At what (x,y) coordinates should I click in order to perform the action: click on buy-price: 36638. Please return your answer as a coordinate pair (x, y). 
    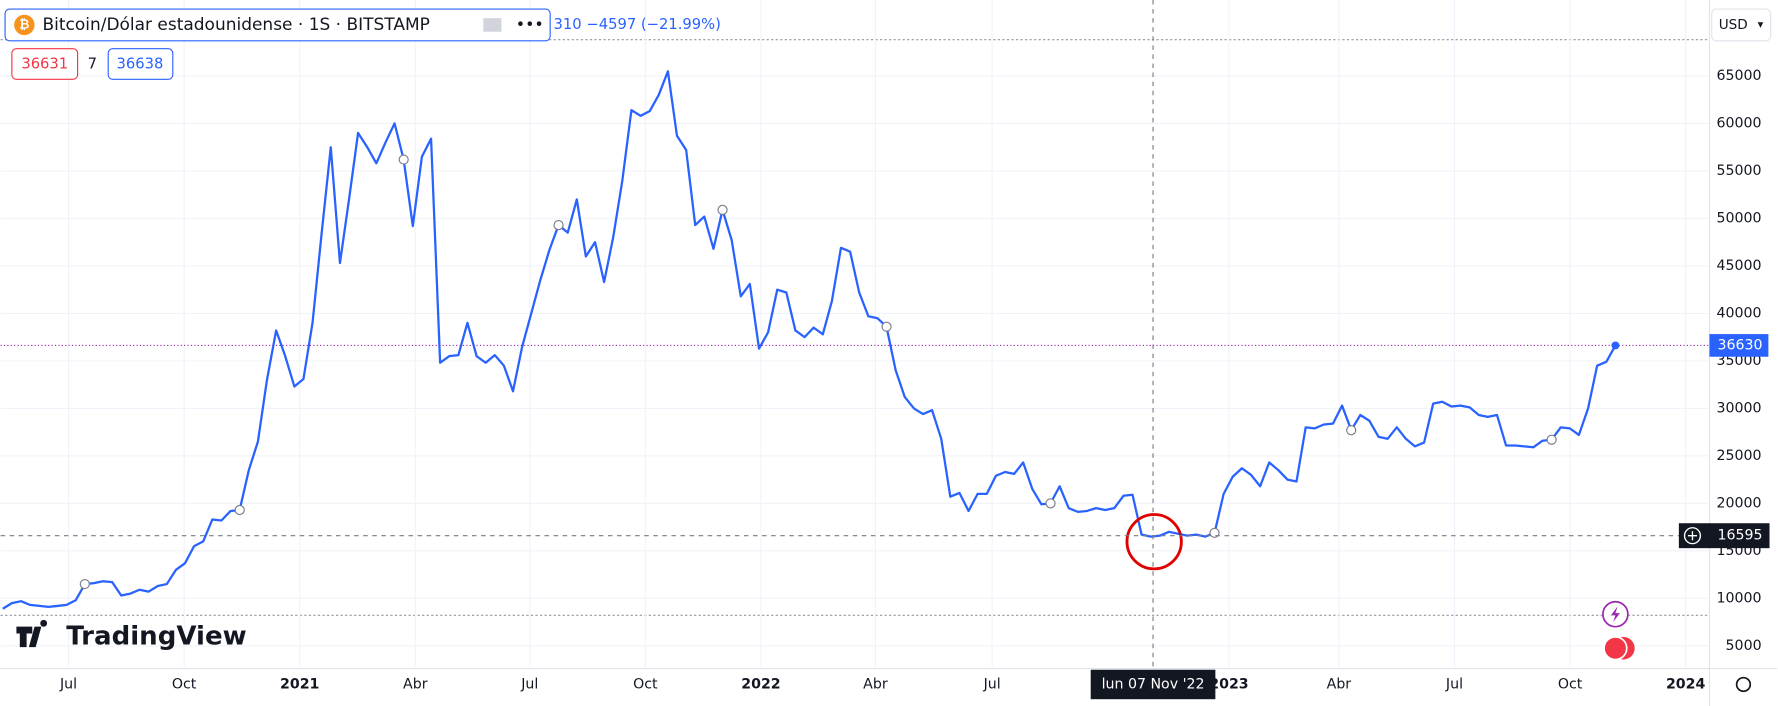
    Looking at the image, I should click on (140, 64).